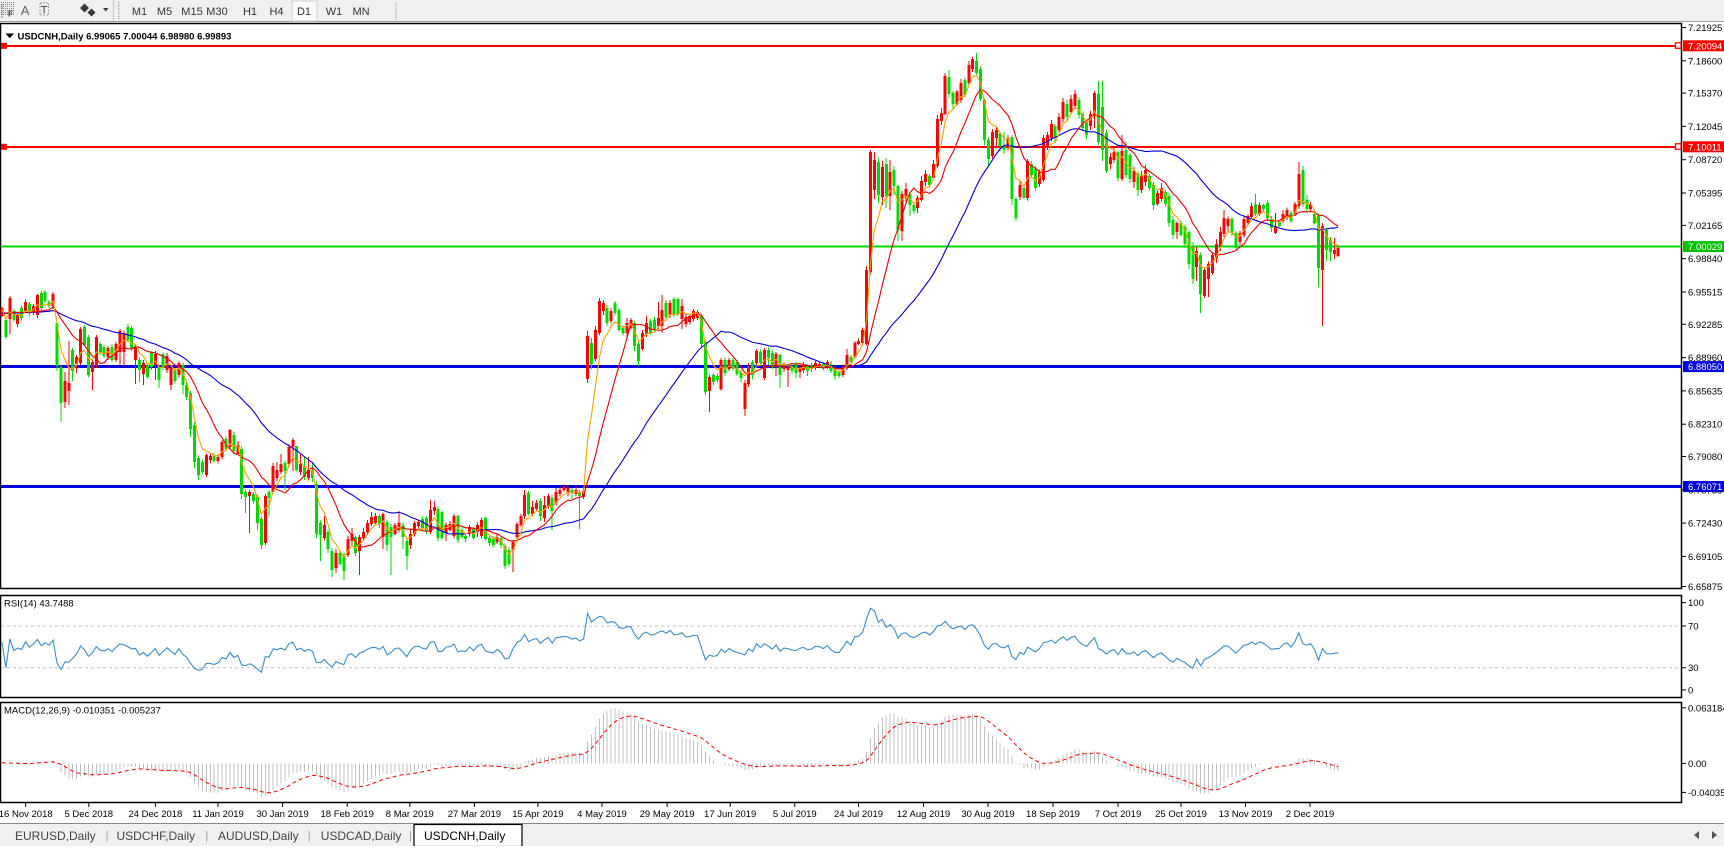 The height and width of the screenshot is (851, 1724). I want to click on svg-text: M15, so click(191, 12).